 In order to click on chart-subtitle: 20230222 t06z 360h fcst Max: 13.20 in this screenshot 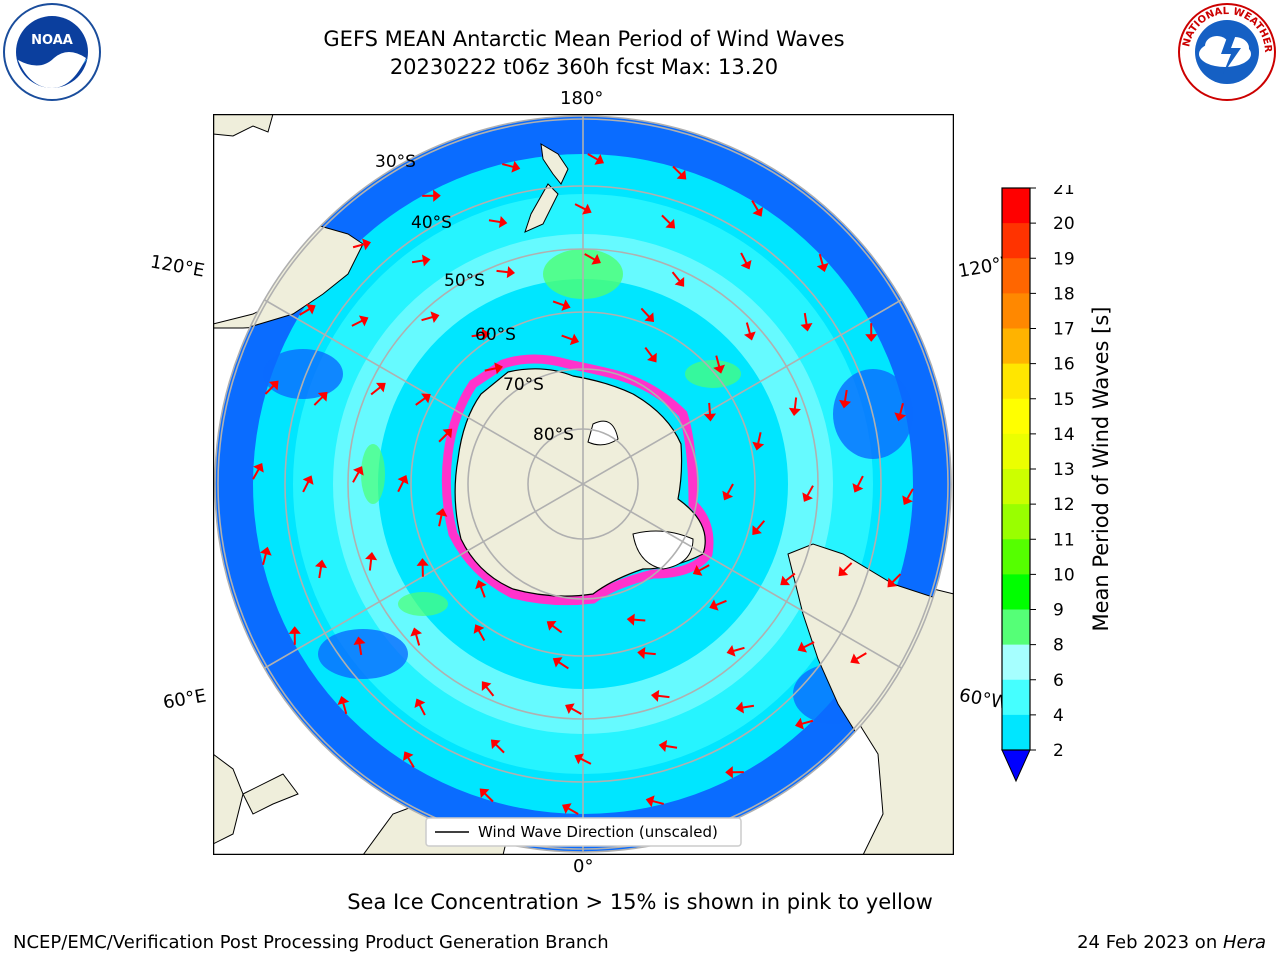, I will do `click(584, 67)`.